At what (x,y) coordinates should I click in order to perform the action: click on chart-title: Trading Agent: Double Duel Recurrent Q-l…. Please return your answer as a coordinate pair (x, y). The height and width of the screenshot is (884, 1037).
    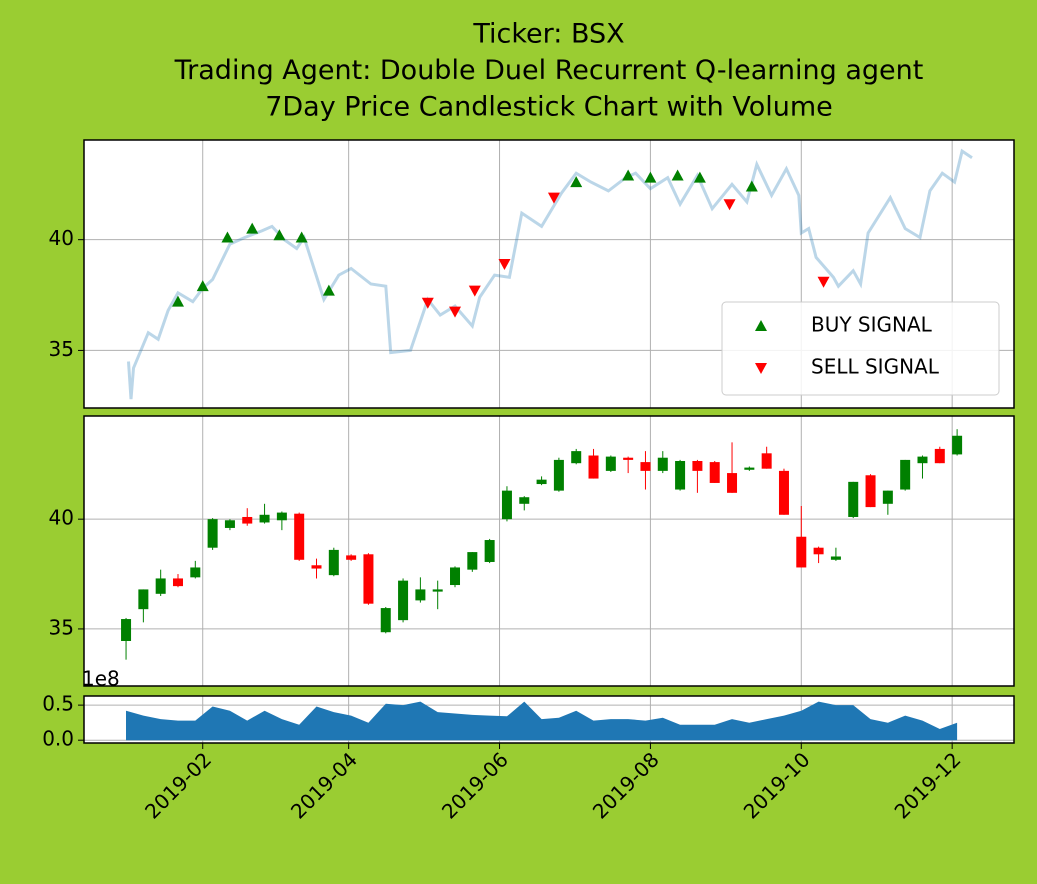
    Looking at the image, I should click on (549, 70).